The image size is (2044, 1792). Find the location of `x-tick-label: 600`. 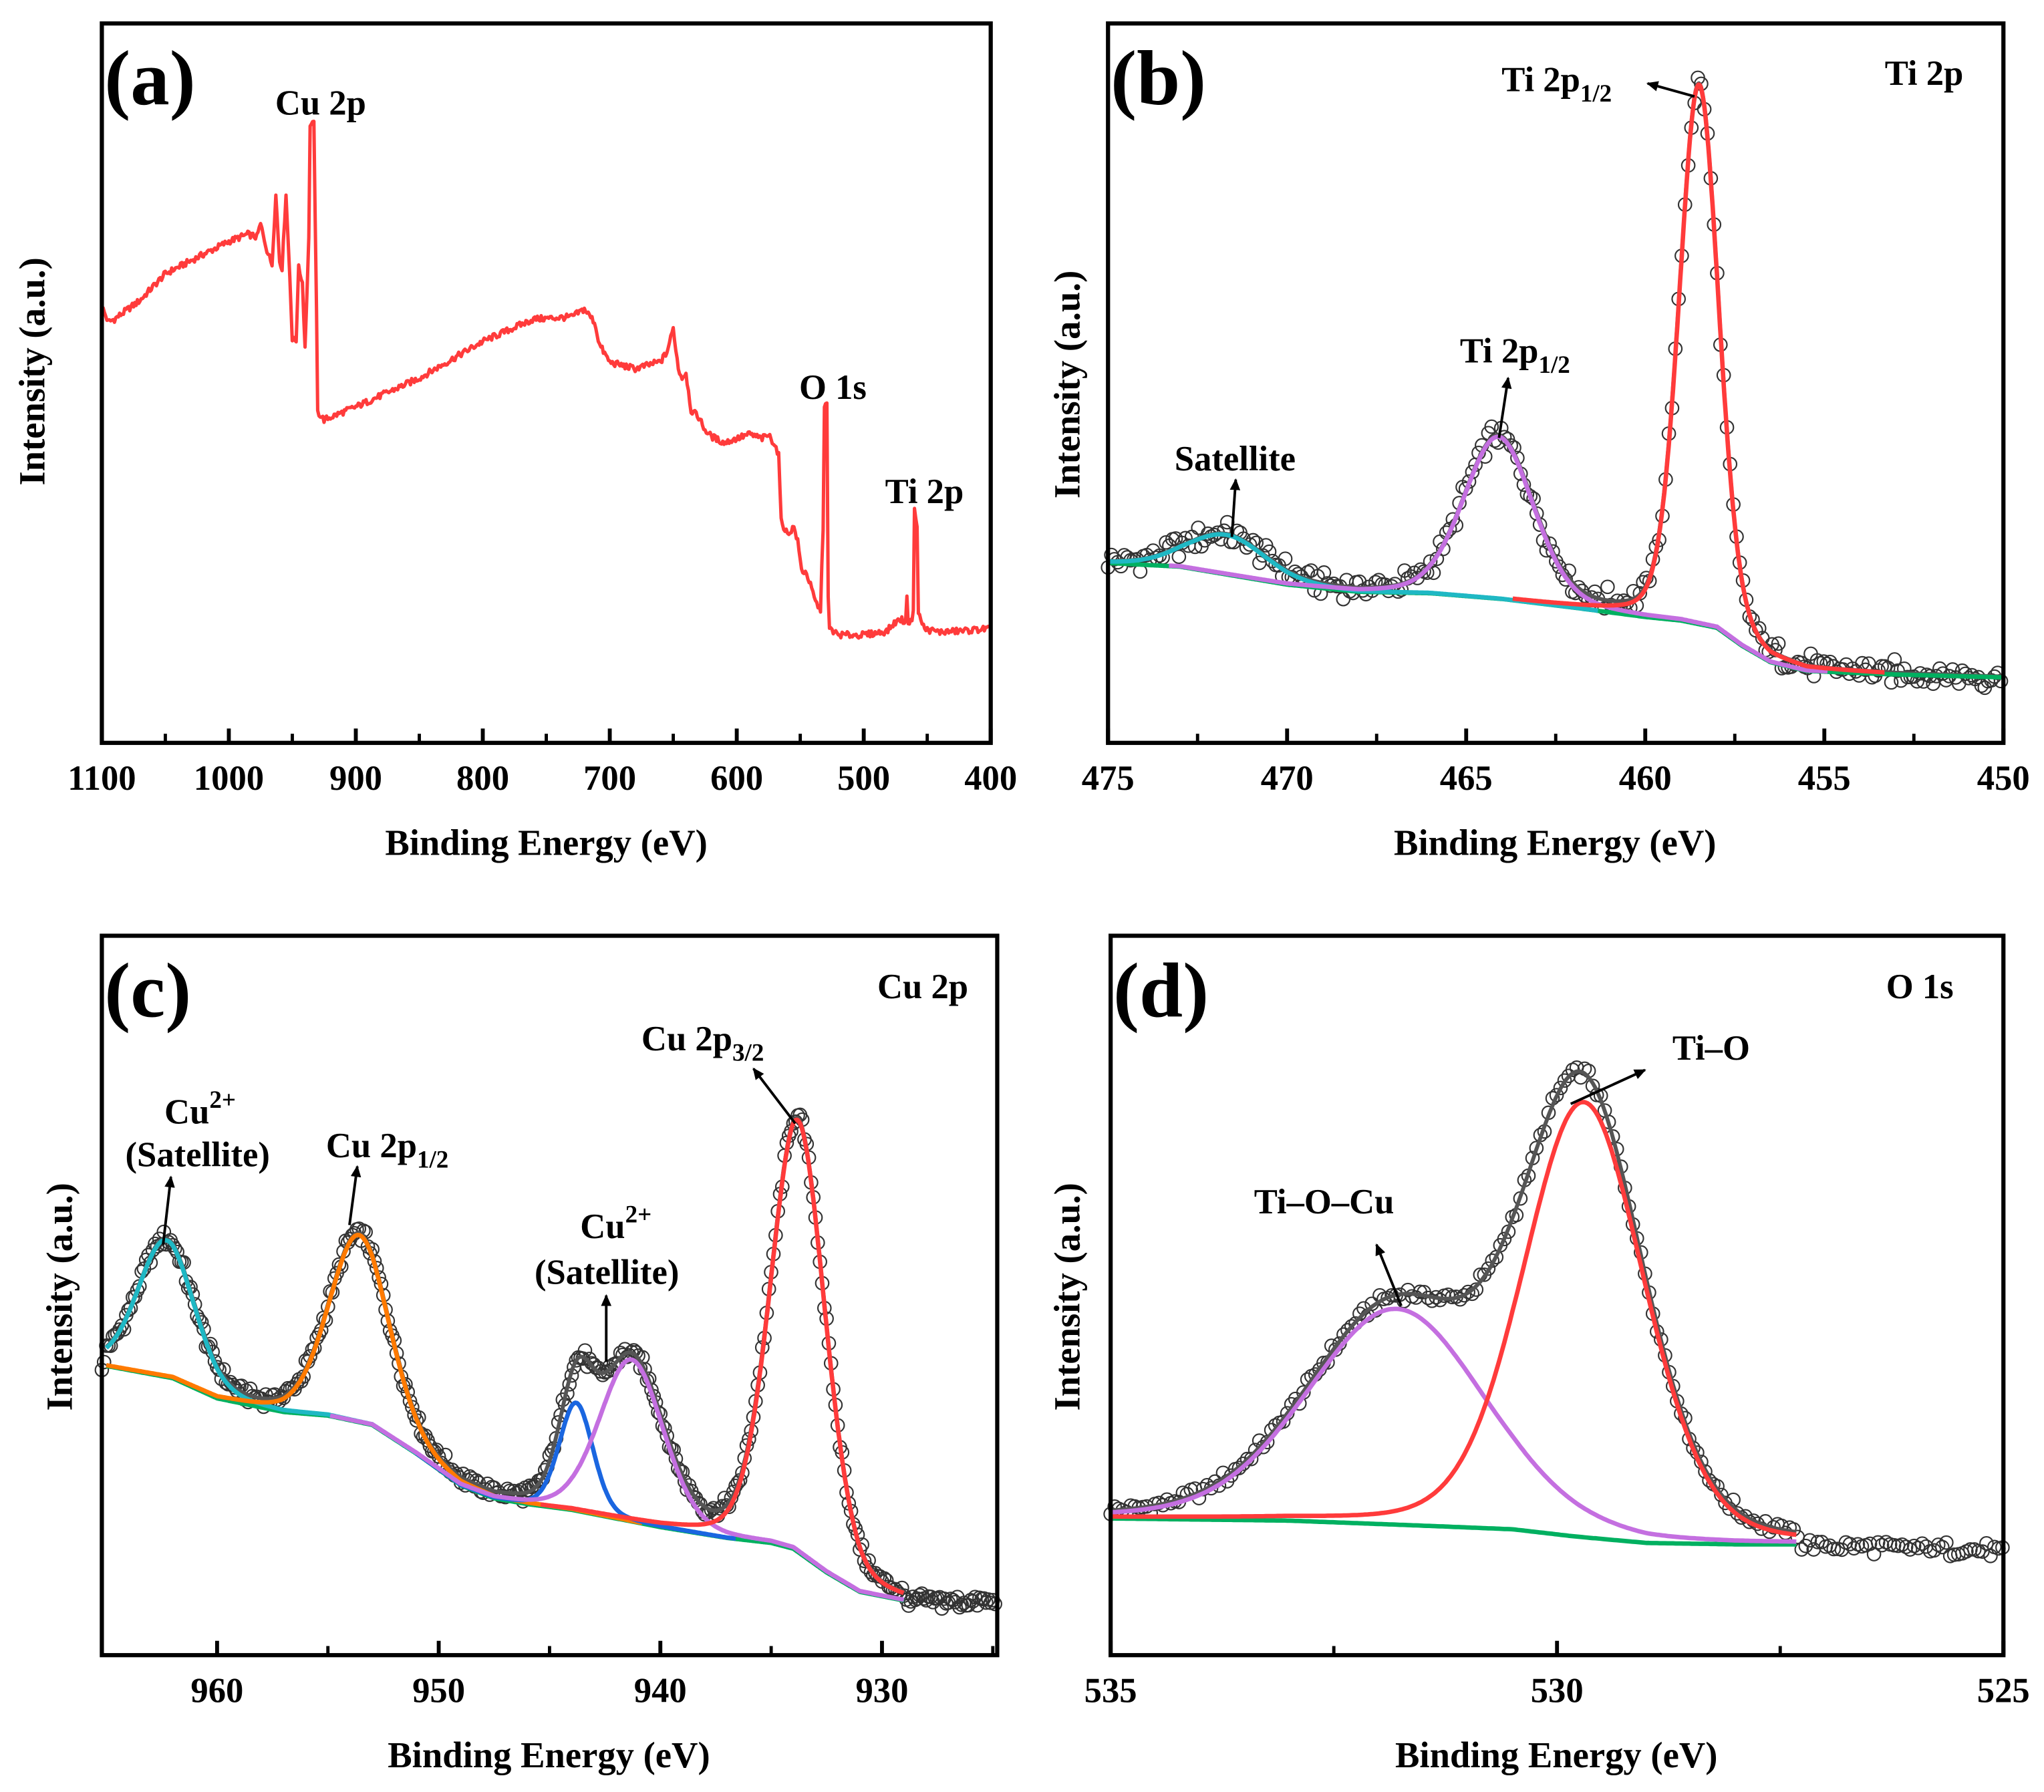

x-tick-label: 600 is located at coordinates (736, 779).